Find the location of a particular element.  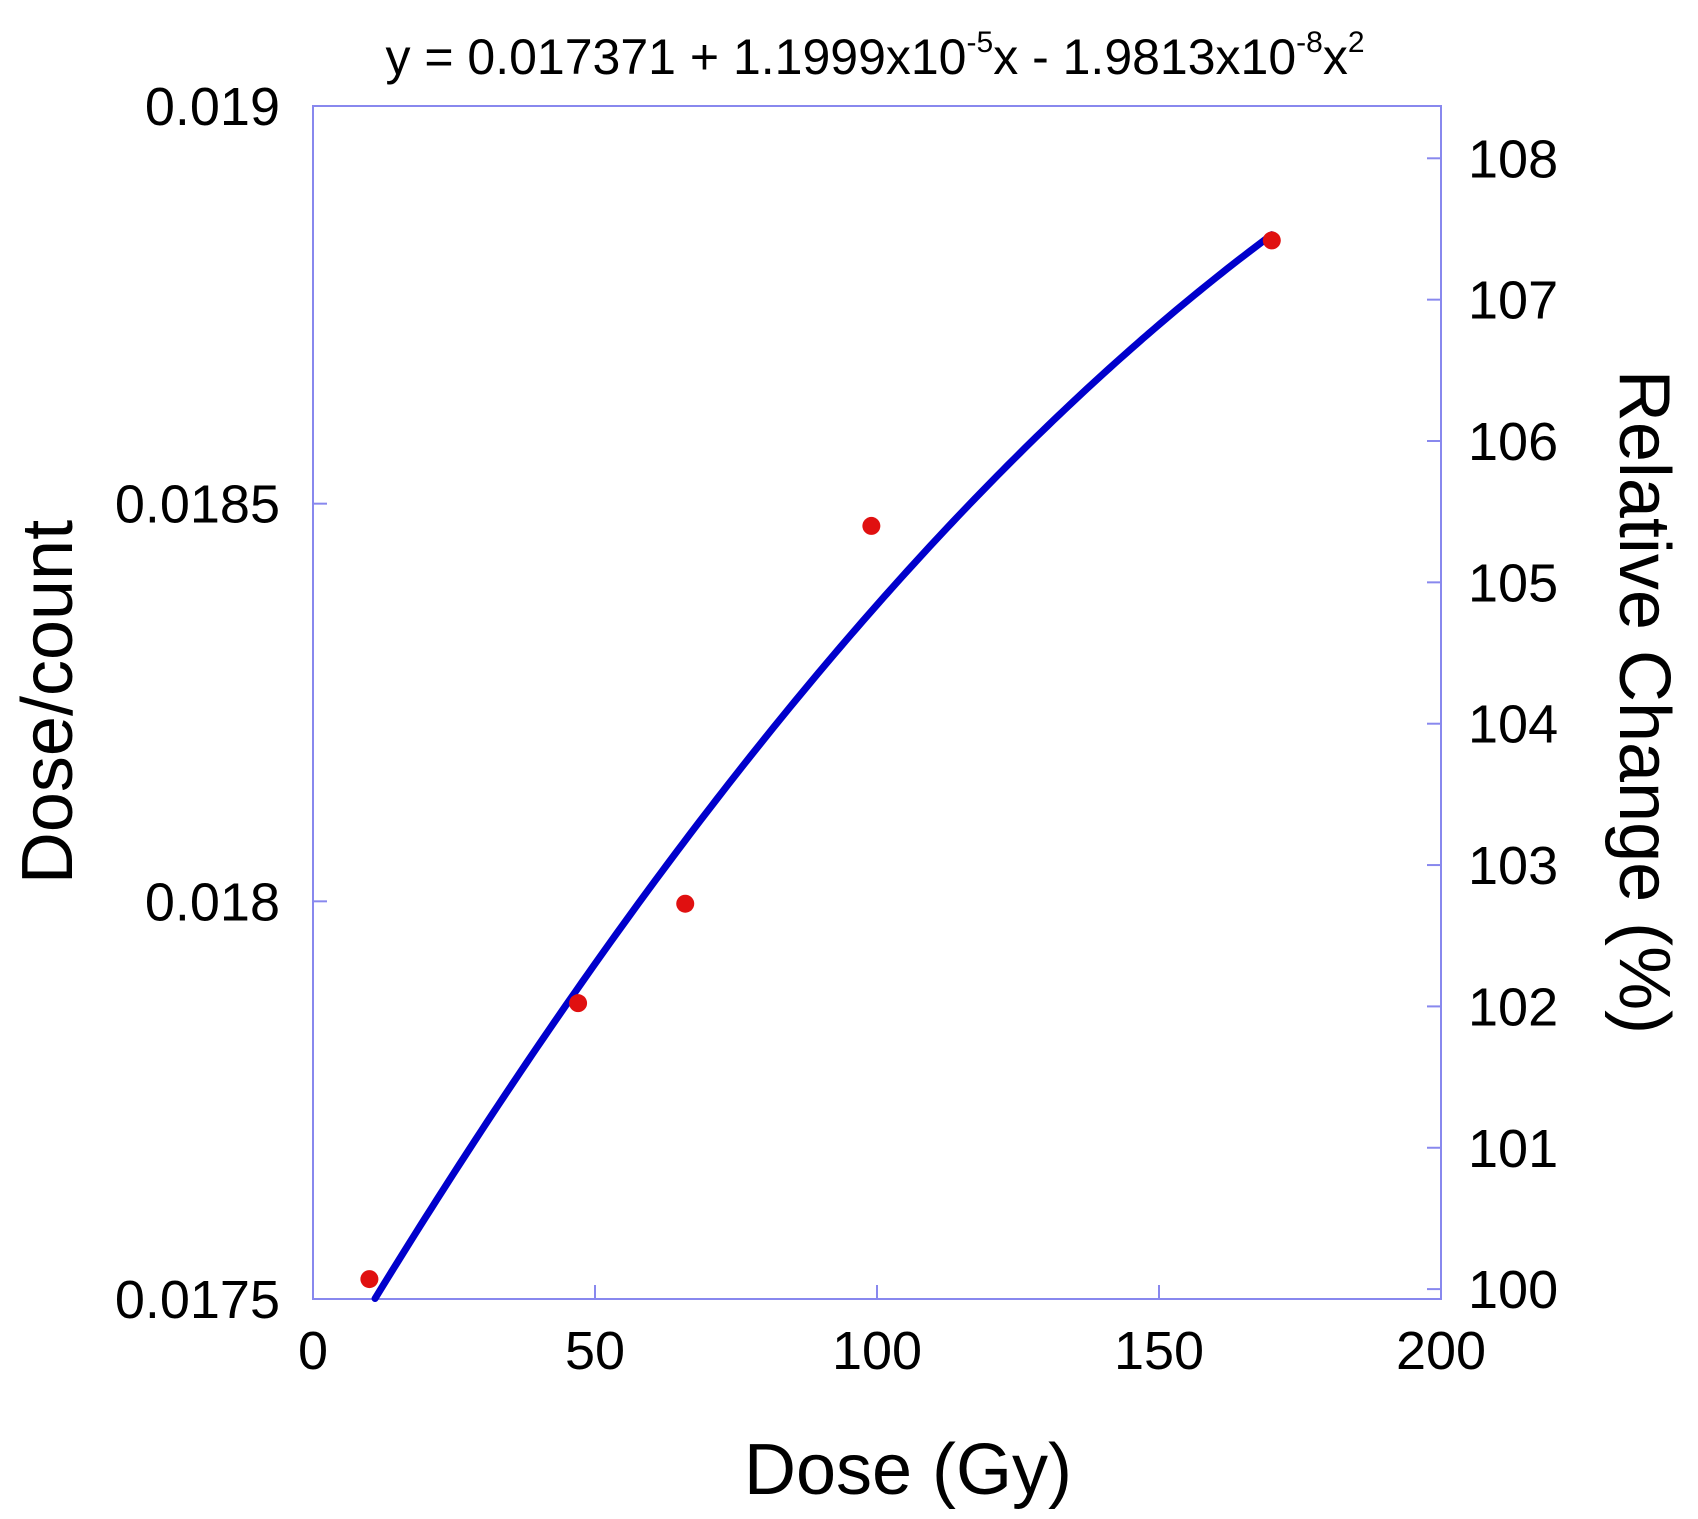

y-tick-label: 0.019 is located at coordinates (212, 107).